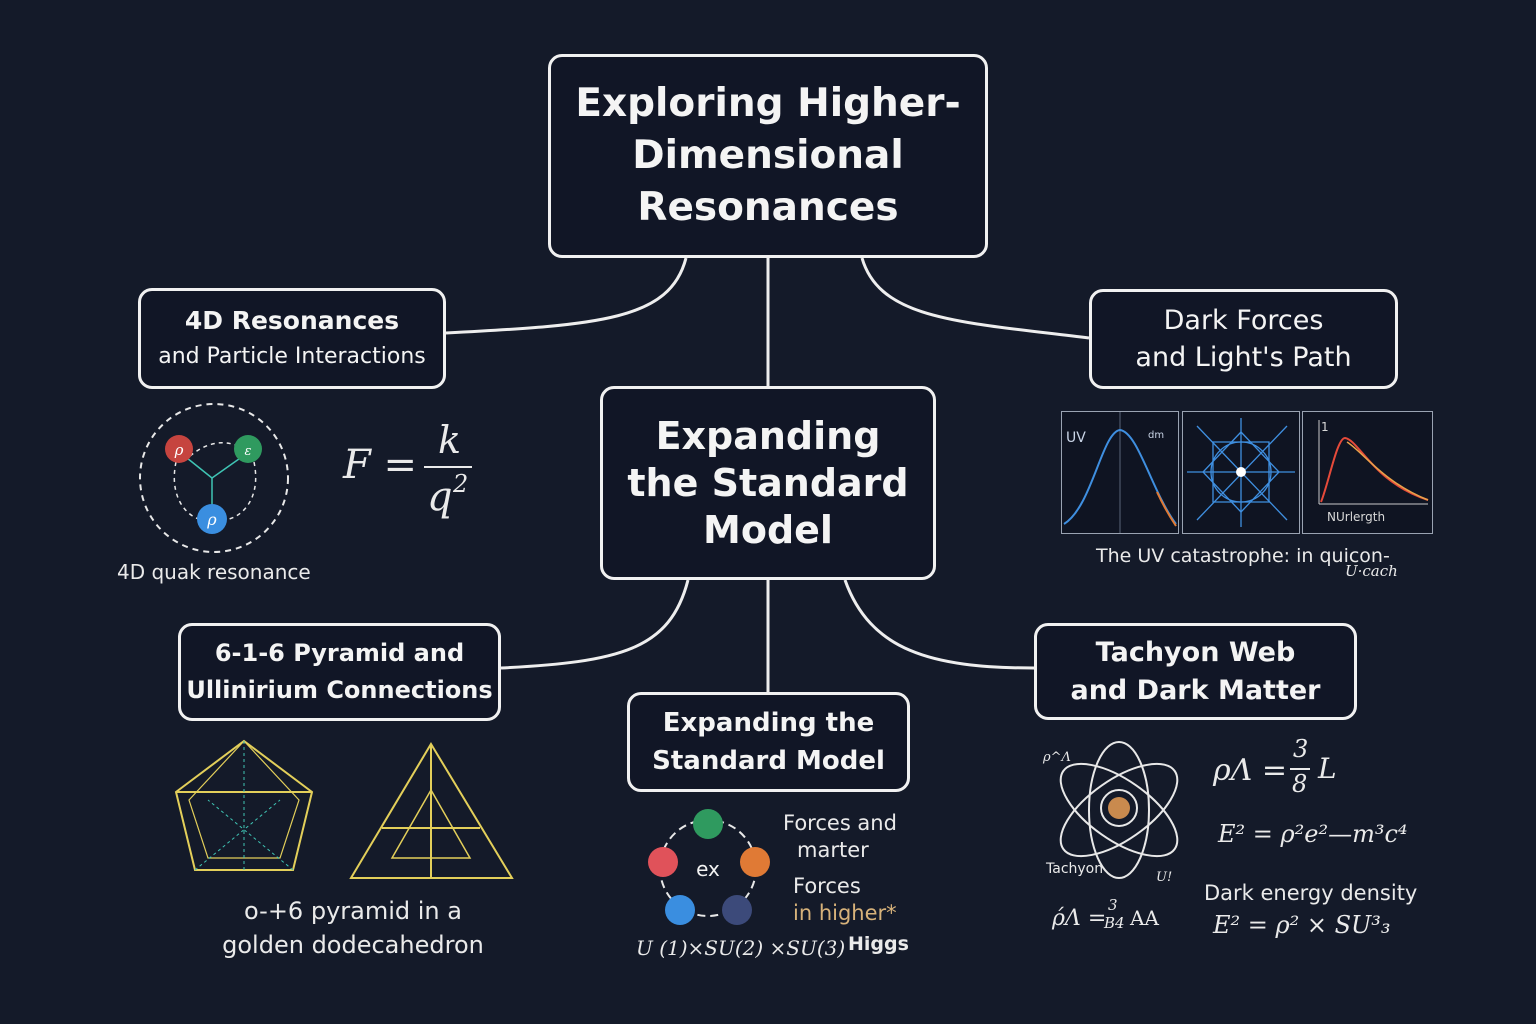 This screenshot has width=1536, height=1024. Describe the element at coordinates (353, 928) in the screenshot. I see `pyramid-caption: o-+6 pyramid in a golden dodecahedron` at that location.